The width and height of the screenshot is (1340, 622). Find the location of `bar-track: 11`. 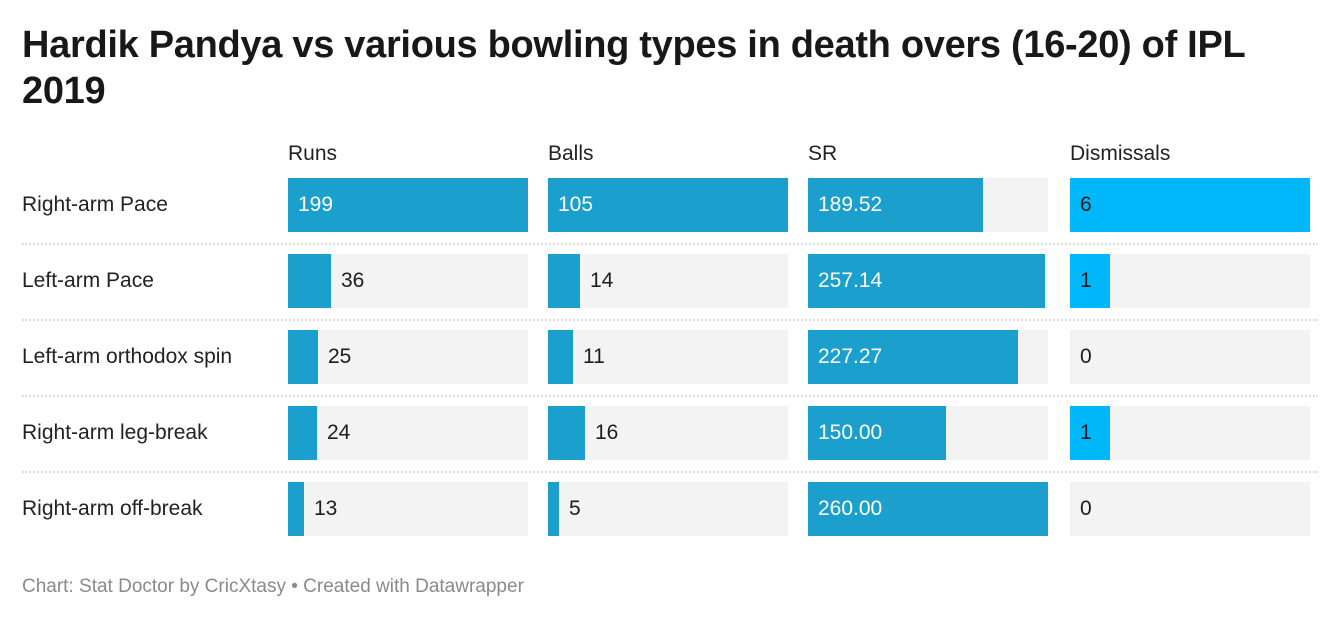

bar-track: 11 is located at coordinates (668, 357).